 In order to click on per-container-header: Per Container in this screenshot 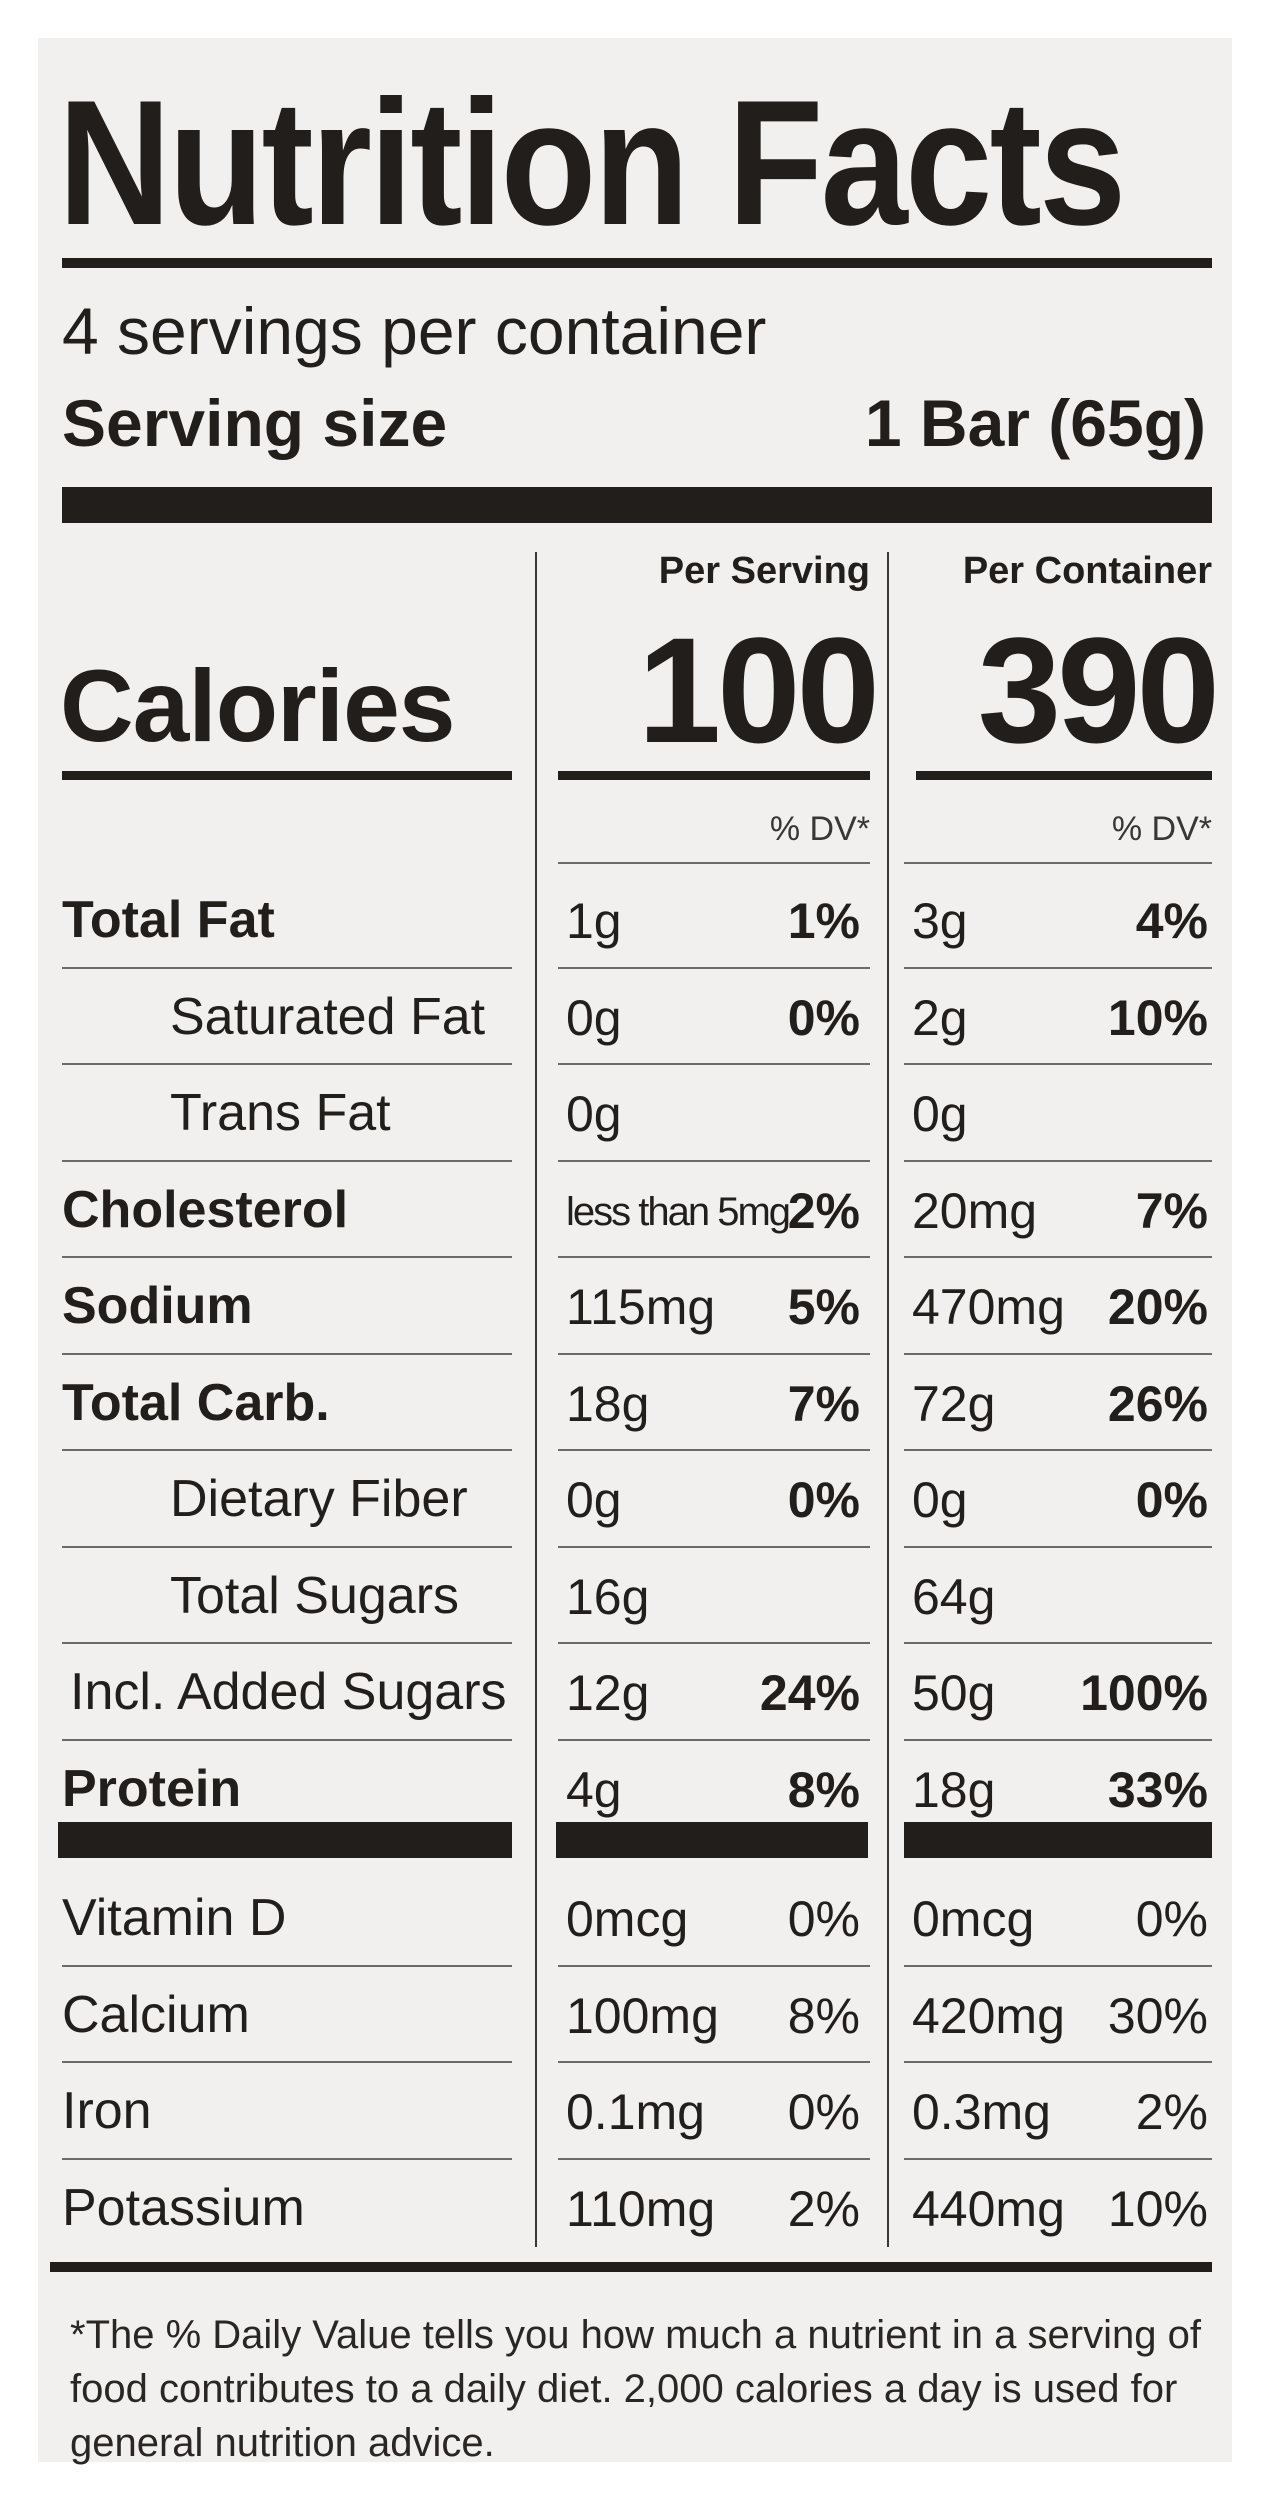, I will do `click(1087, 571)`.